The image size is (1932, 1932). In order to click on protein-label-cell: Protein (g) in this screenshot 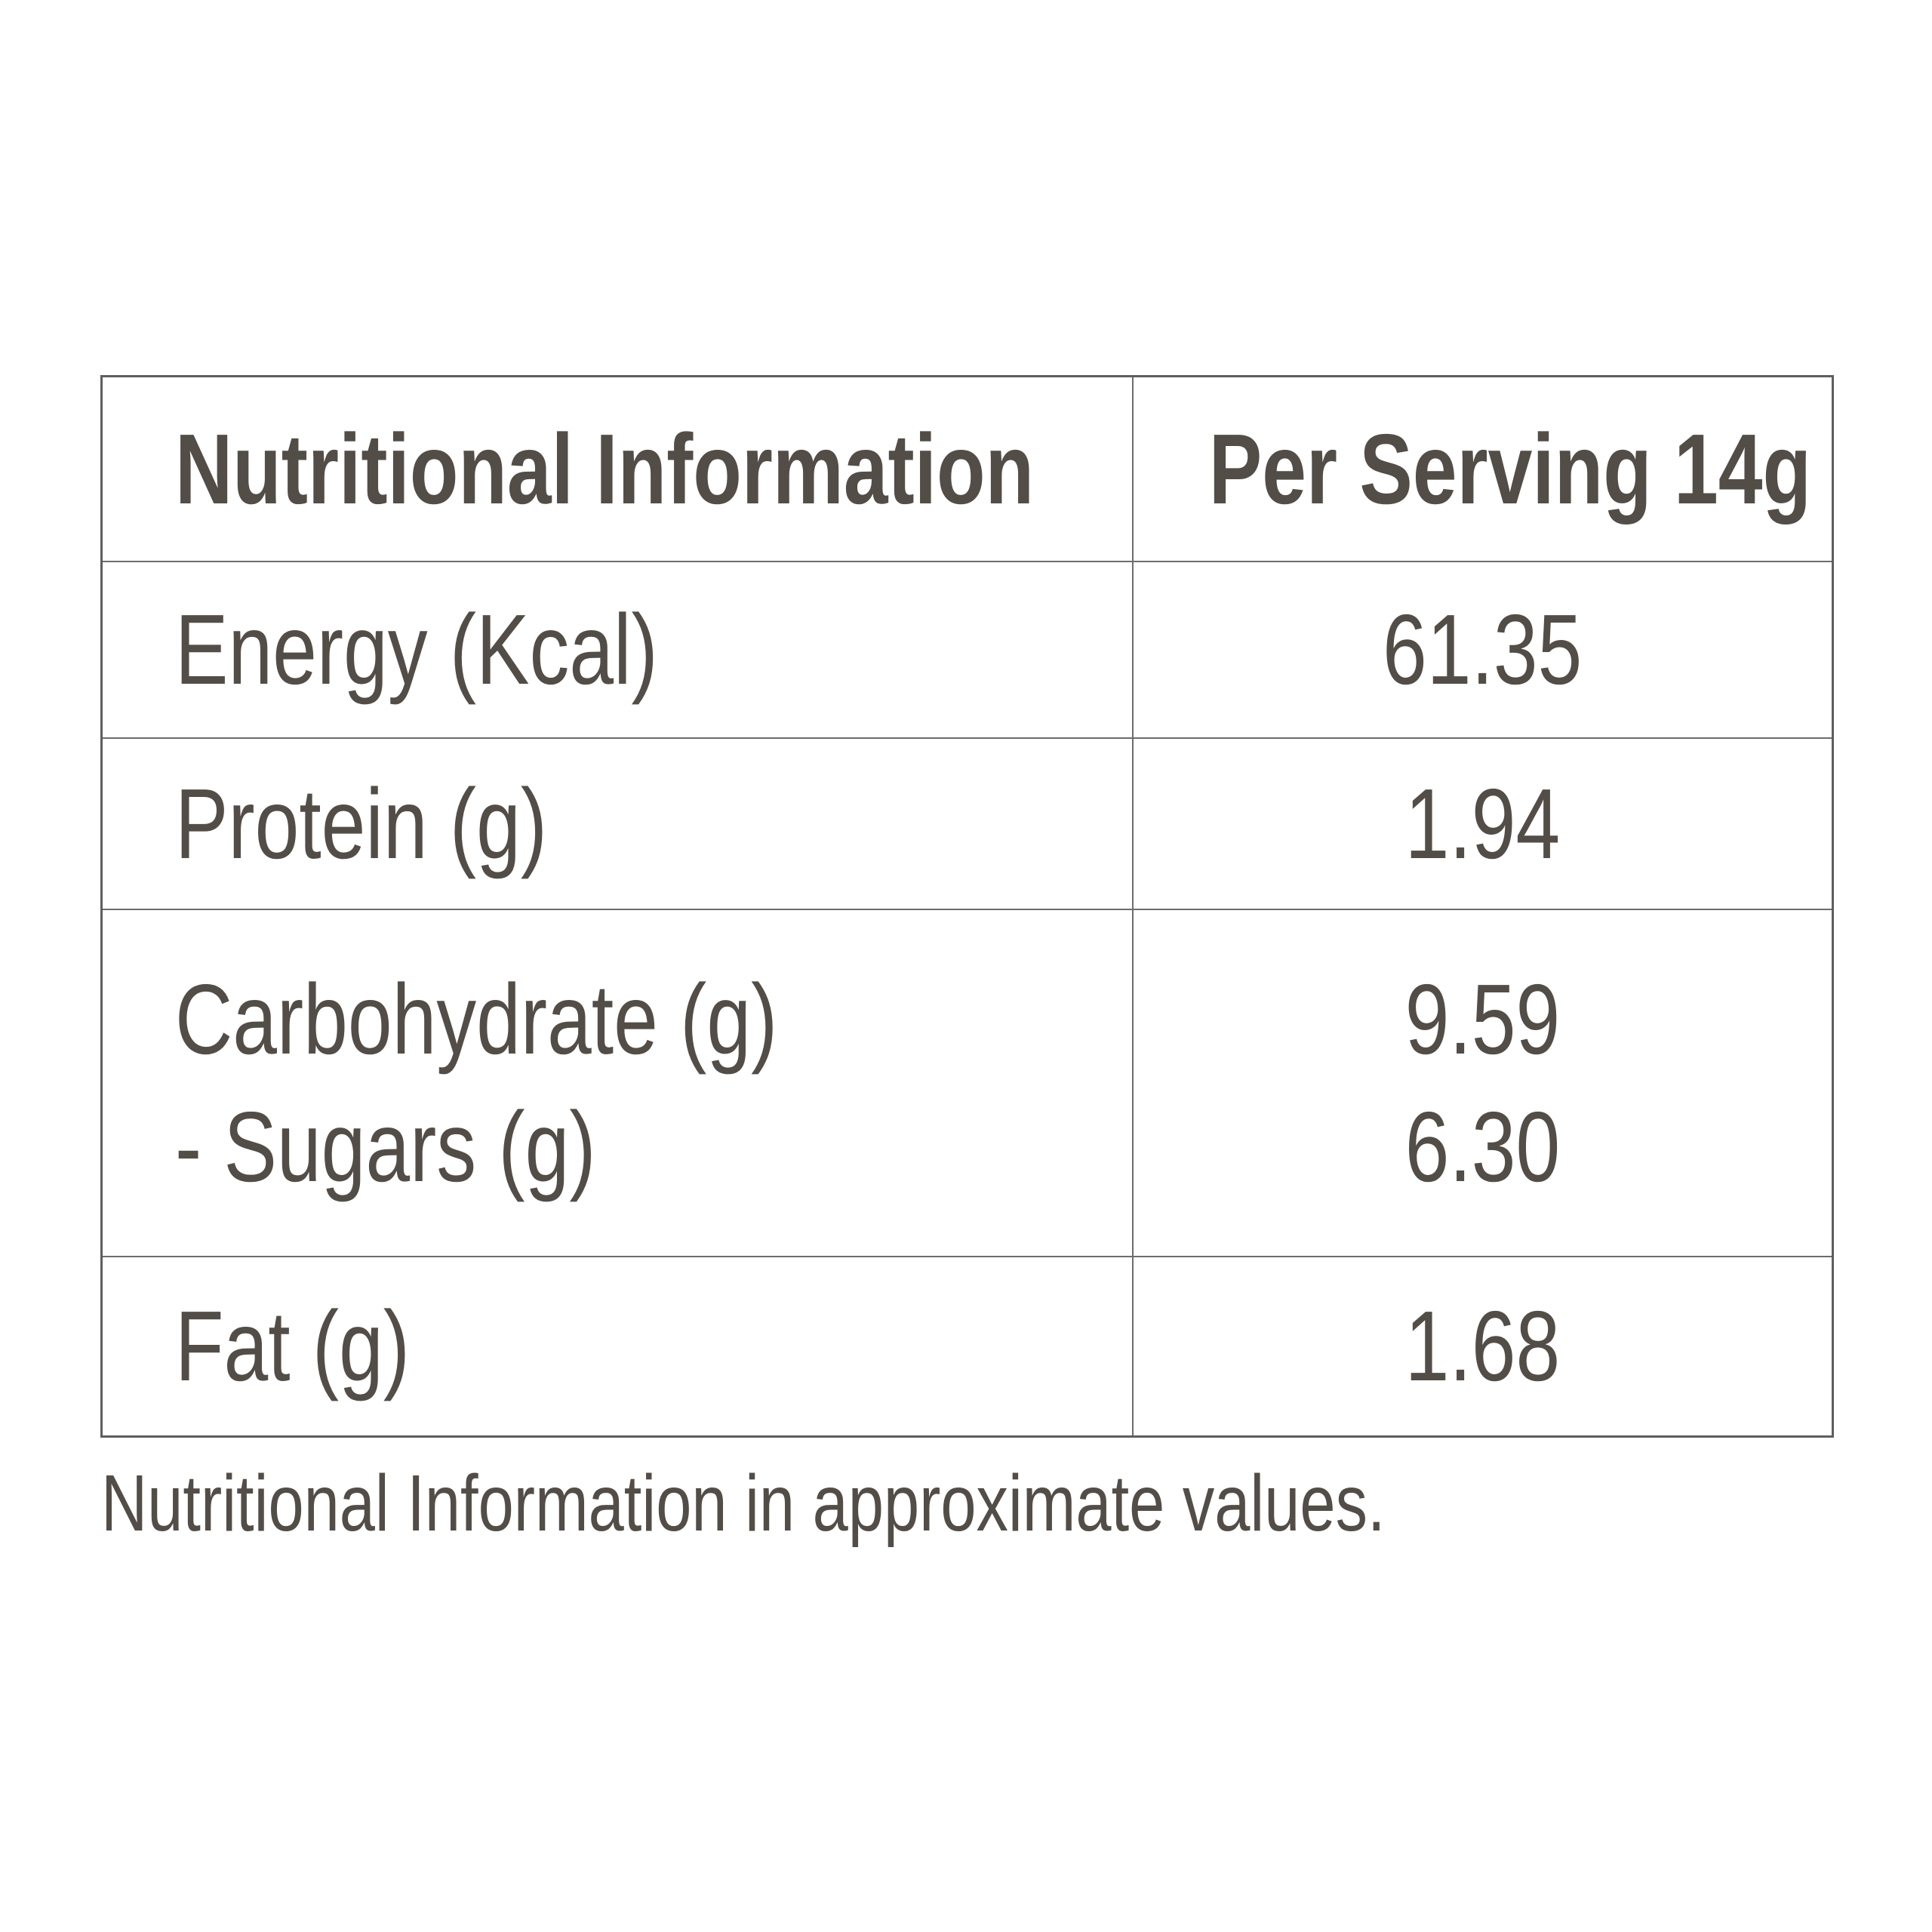, I will do `click(617, 823)`.